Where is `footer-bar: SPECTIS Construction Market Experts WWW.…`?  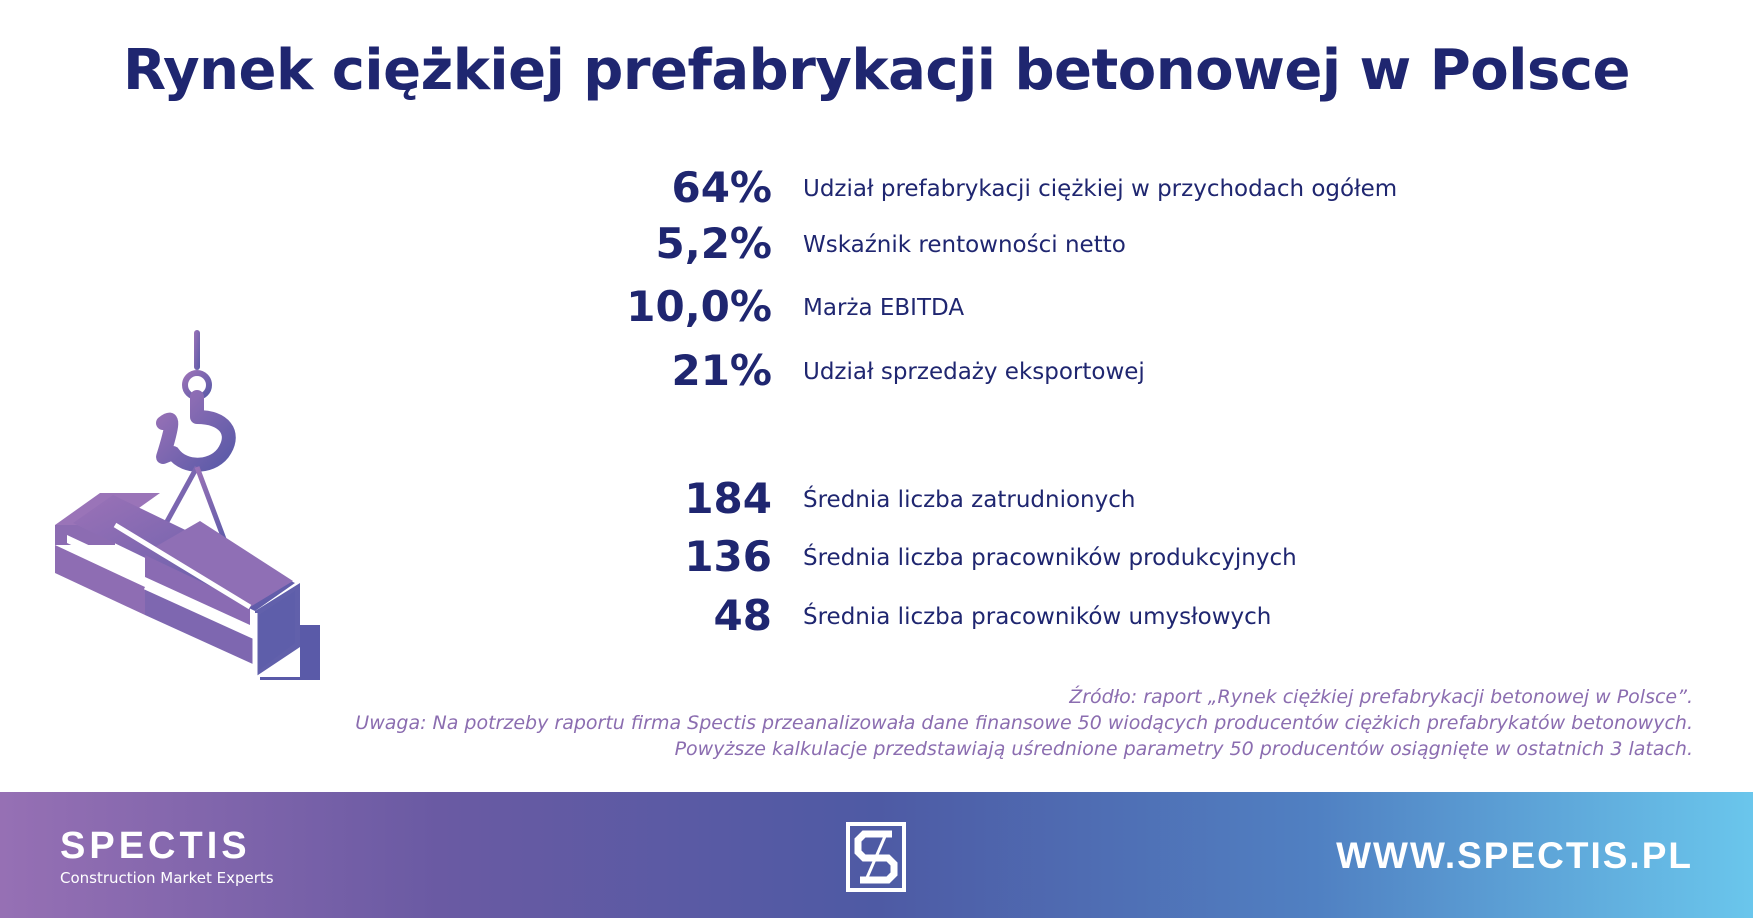
footer-bar: SPECTIS Construction Market Experts WWW.… is located at coordinates (876, 855).